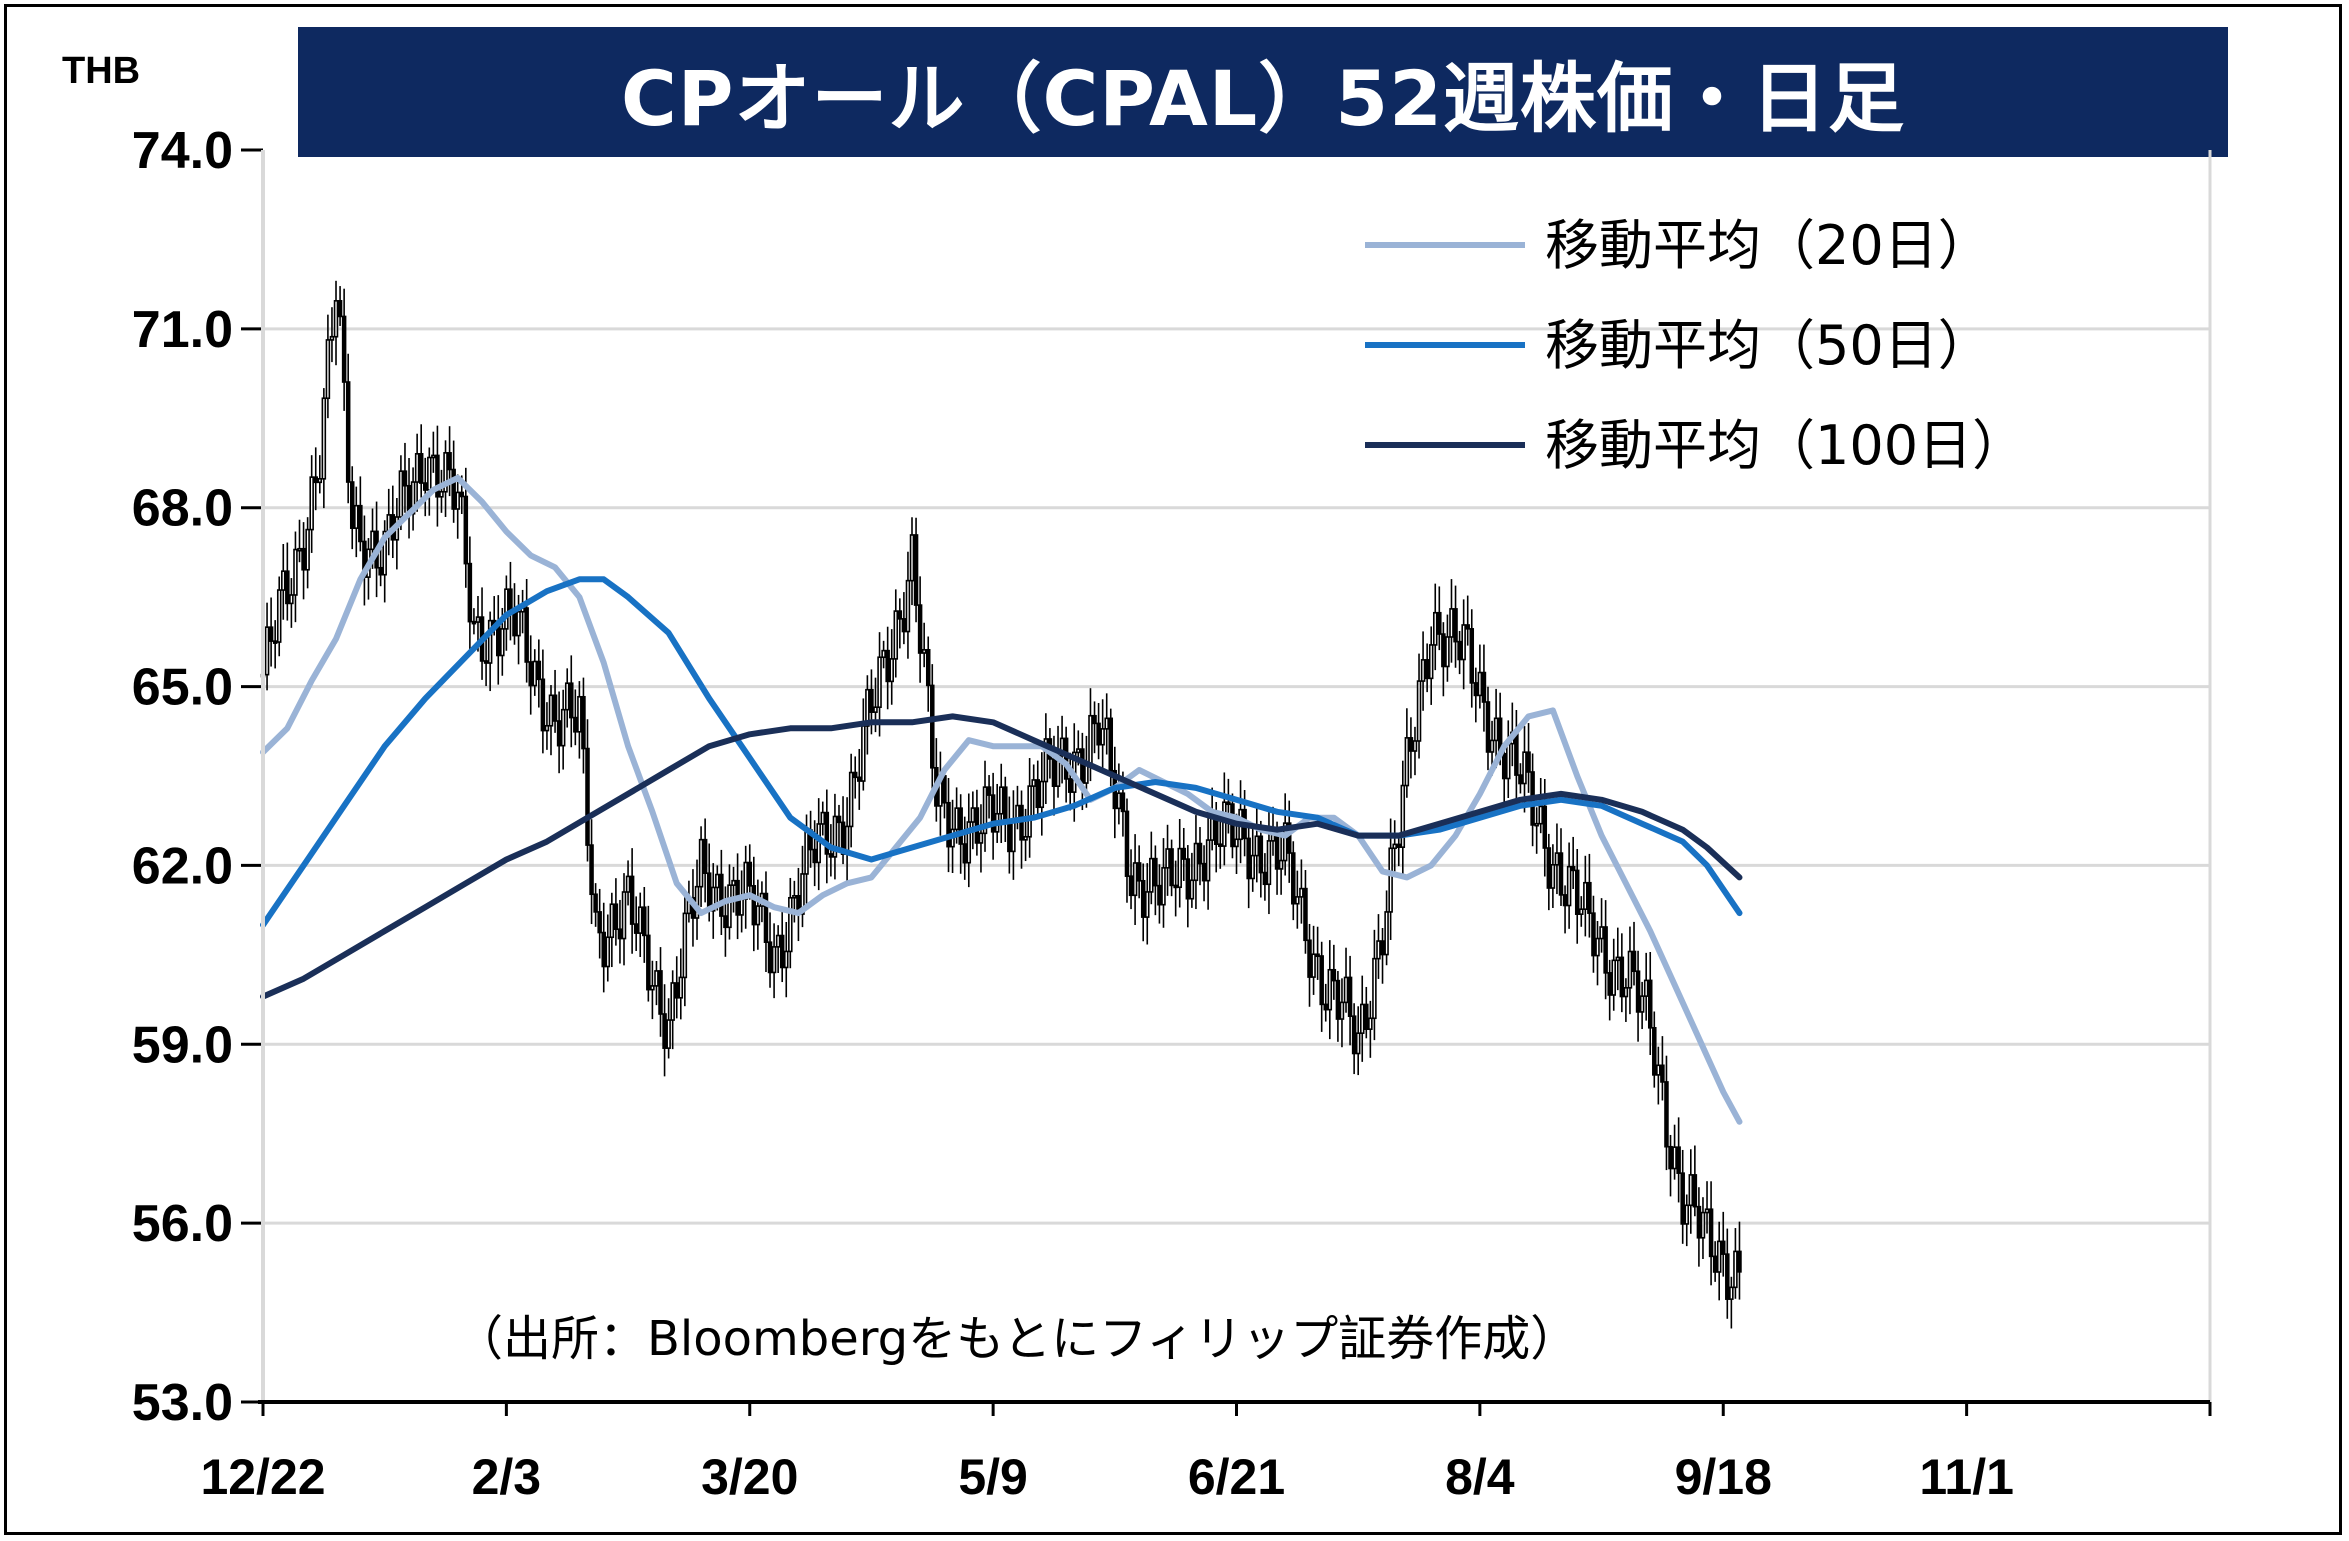  I want to click on x-tick-label: 9/18, so click(1723, 1477).